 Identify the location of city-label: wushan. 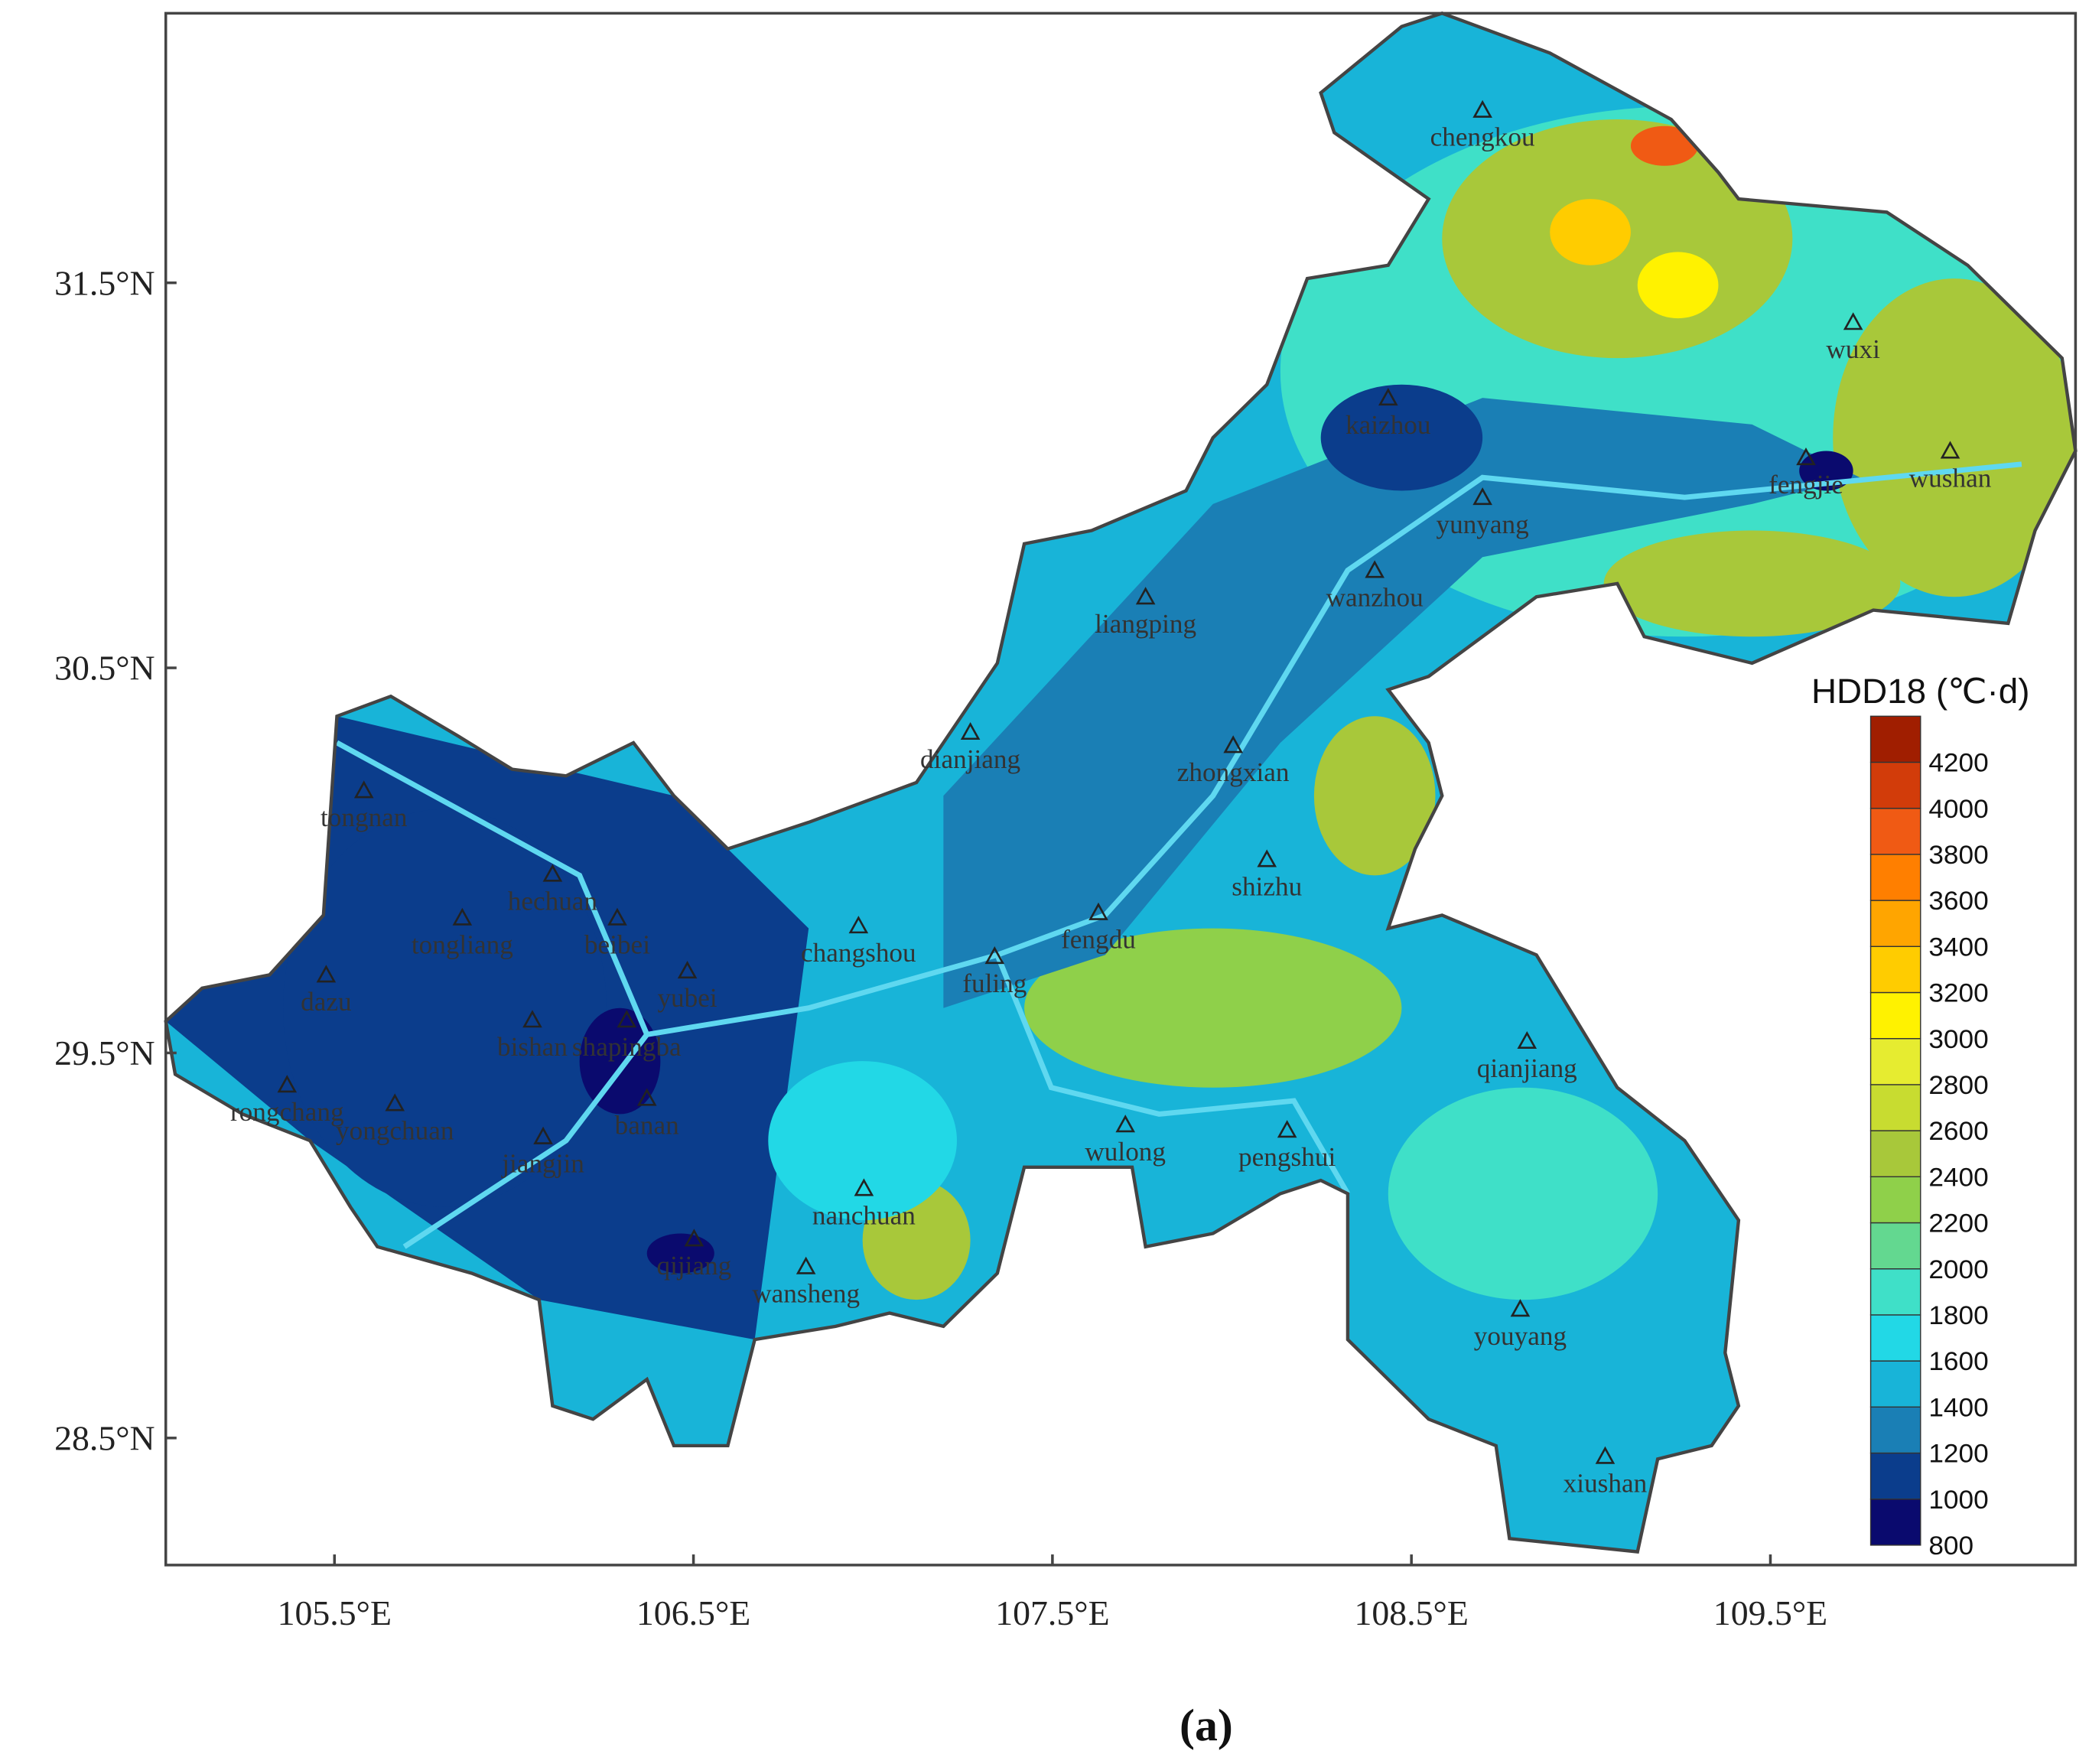
(1950, 479).